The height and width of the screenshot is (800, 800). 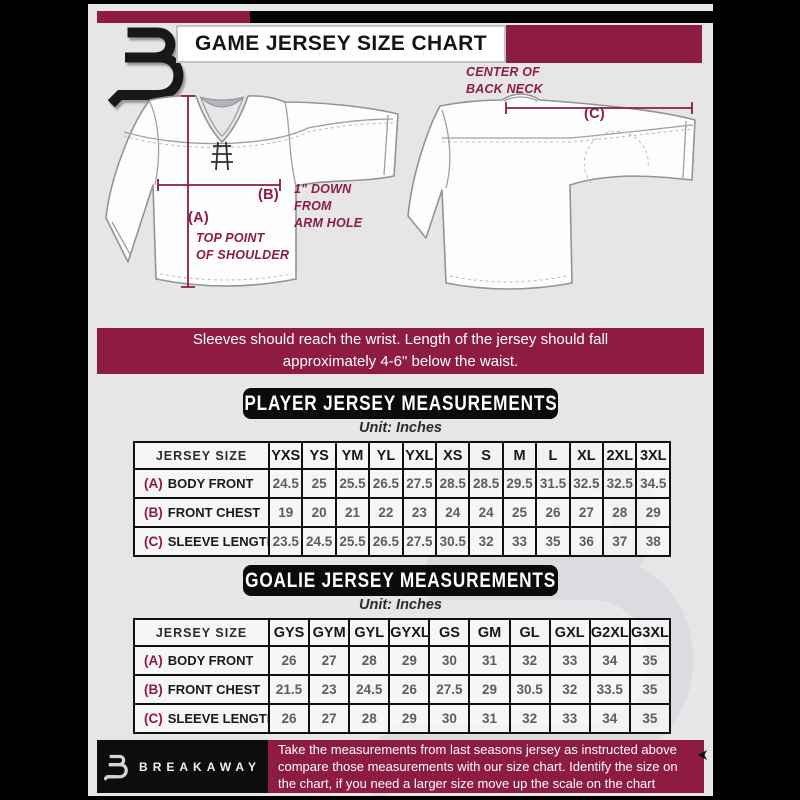 What do you see at coordinates (341, 44) in the screenshot?
I see `page-title-box: GAME JERSEY SIZE CHART` at bounding box center [341, 44].